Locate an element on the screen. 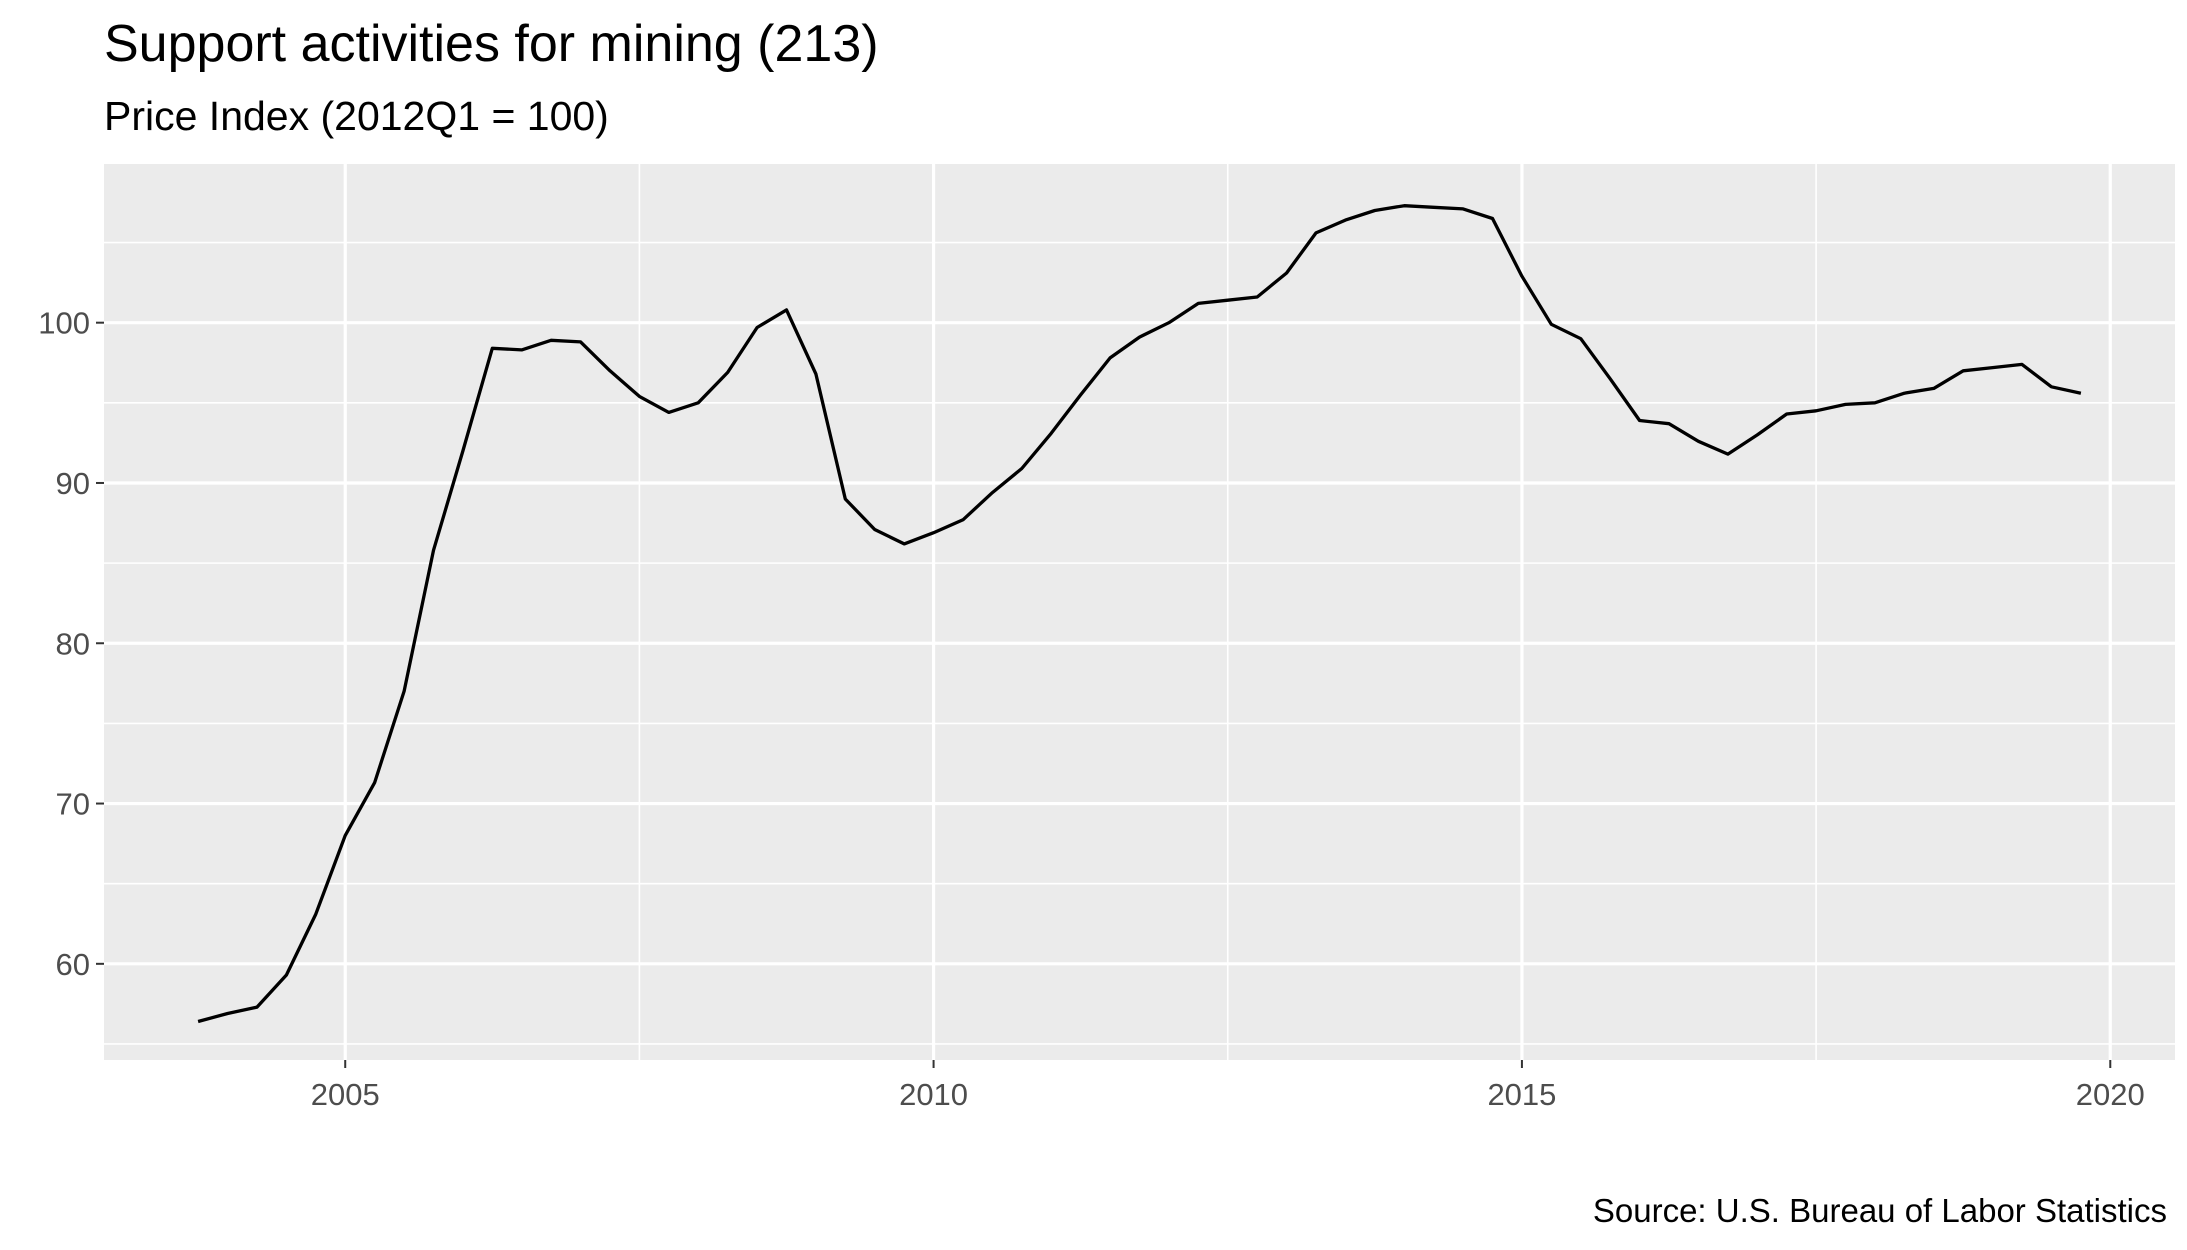 The image size is (2187, 1250). y-axis: 60 70 80 90 100 is located at coordinates (71, 644).